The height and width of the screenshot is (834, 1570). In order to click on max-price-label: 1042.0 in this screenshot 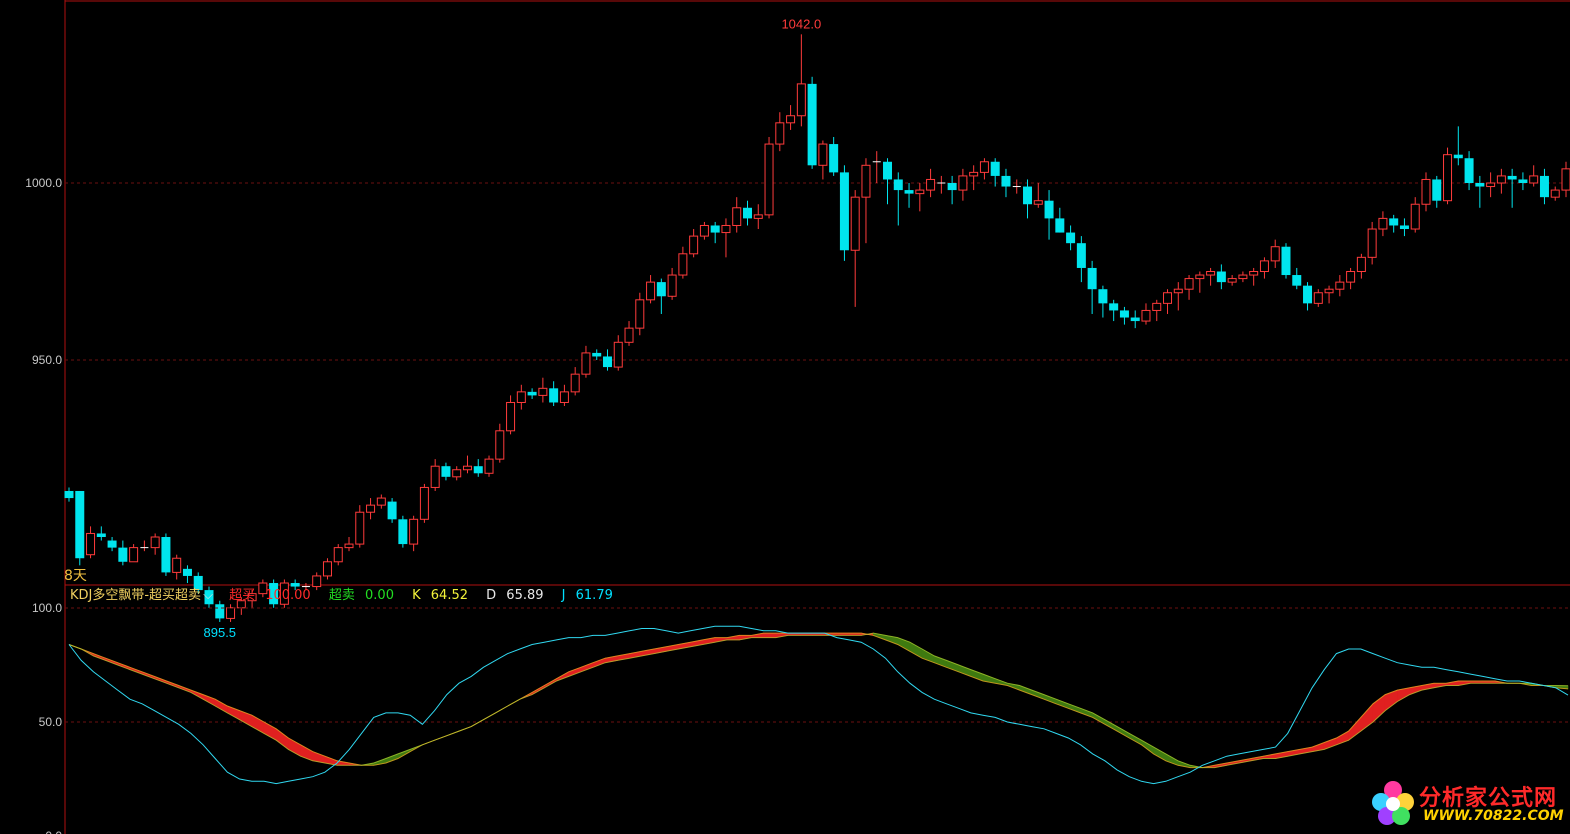, I will do `click(801, 23)`.